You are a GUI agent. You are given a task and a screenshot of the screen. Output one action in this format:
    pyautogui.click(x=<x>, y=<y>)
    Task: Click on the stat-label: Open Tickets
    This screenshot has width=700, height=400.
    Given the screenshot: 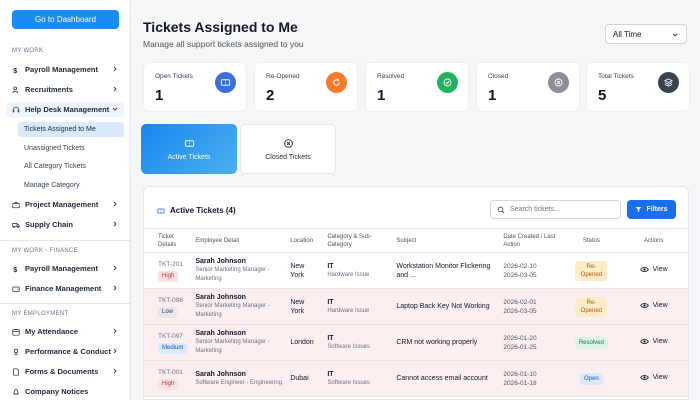 What is the action you would take?
    pyautogui.click(x=174, y=76)
    